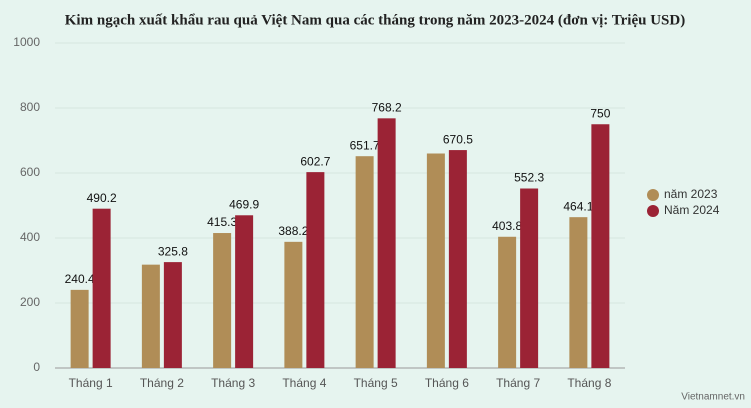 The image size is (751, 408). I want to click on x-tick-label: Tháng 4, so click(304, 383).